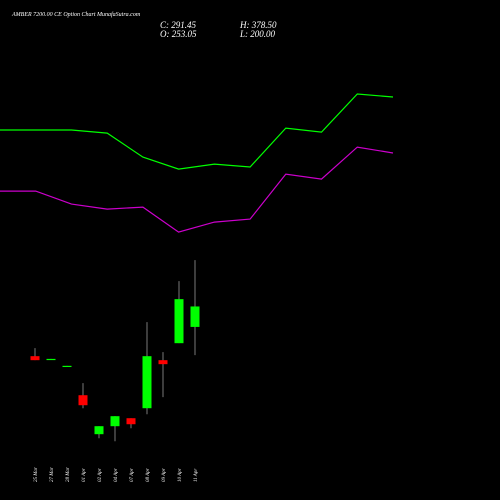 This screenshot has height=500, width=500. What do you see at coordinates (180, 475) in the screenshot?
I see `x-tick-label: 10 Apr` at bounding box center [180, 475].